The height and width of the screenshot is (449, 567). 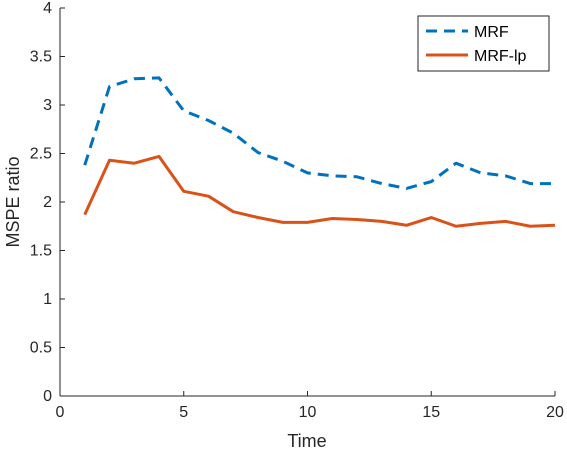 I want to click on y-tick-label: 1.5, so click(x=41, y=251).